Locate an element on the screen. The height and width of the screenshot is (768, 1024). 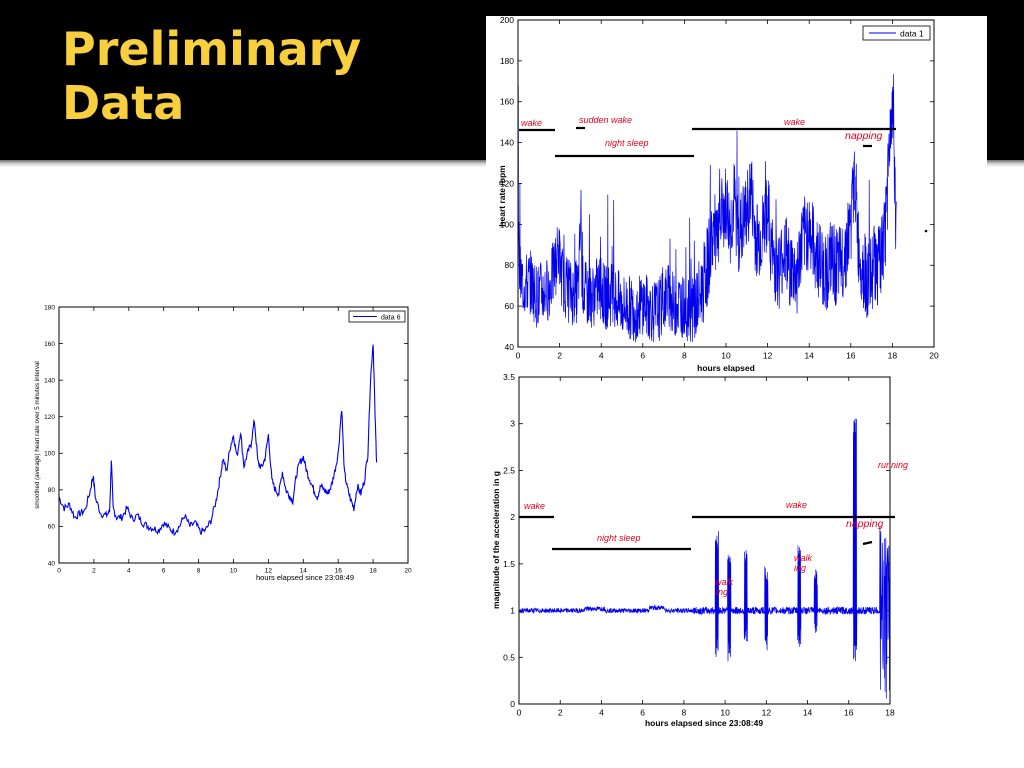
label-running: running is located at coordinates (893, 465).